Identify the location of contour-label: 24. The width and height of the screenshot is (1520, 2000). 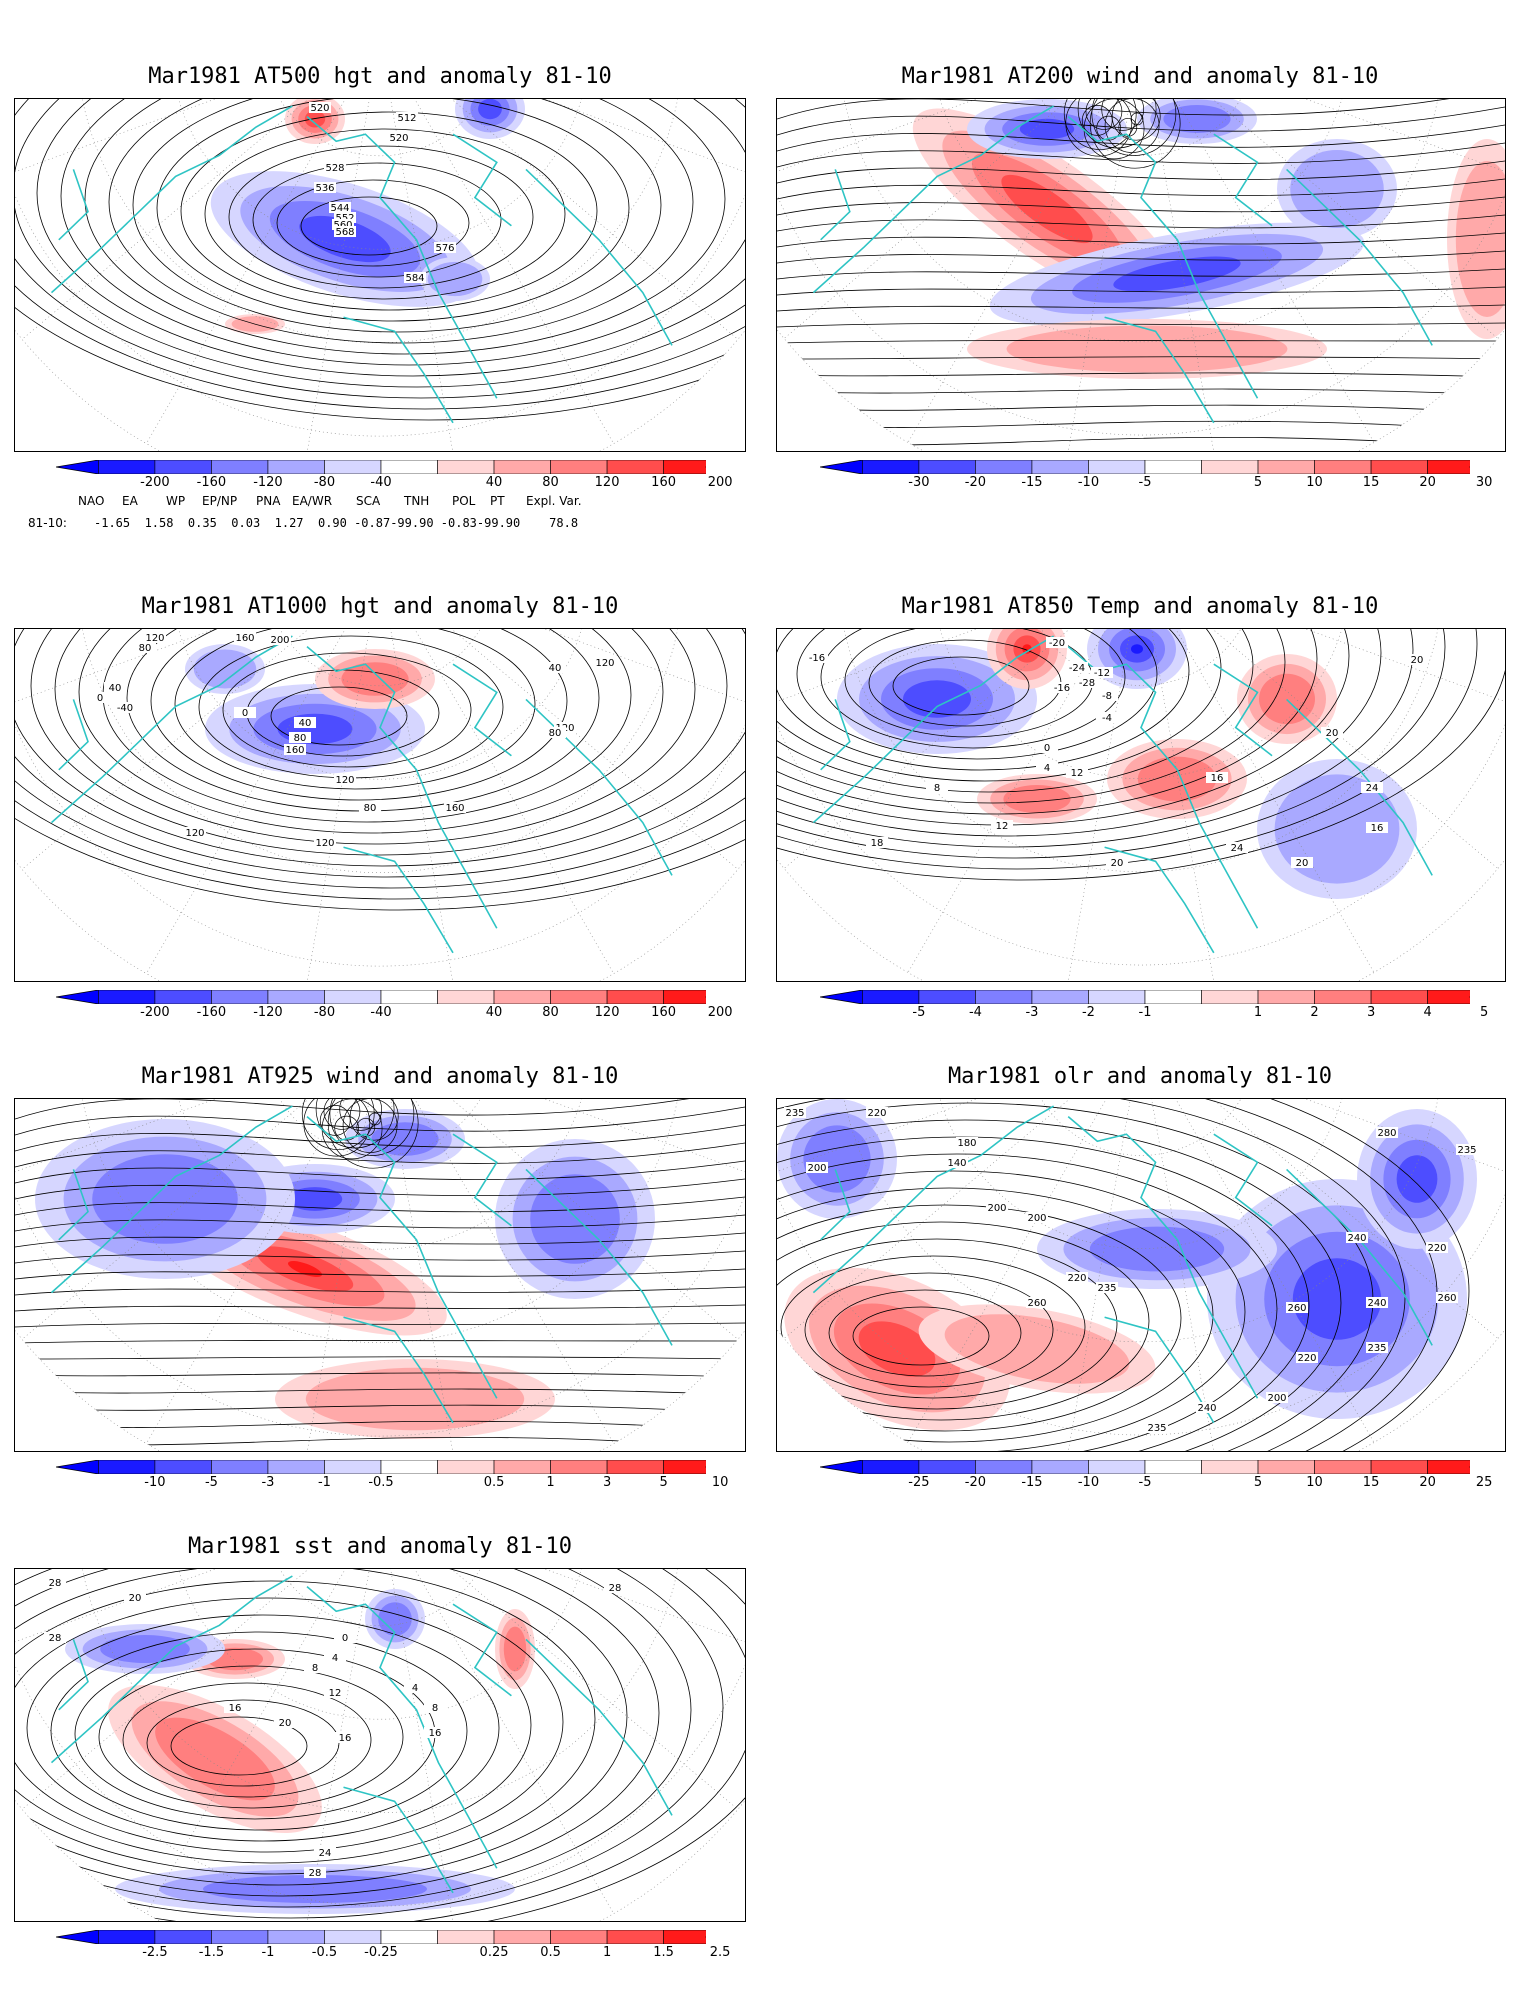
(1237, 848).